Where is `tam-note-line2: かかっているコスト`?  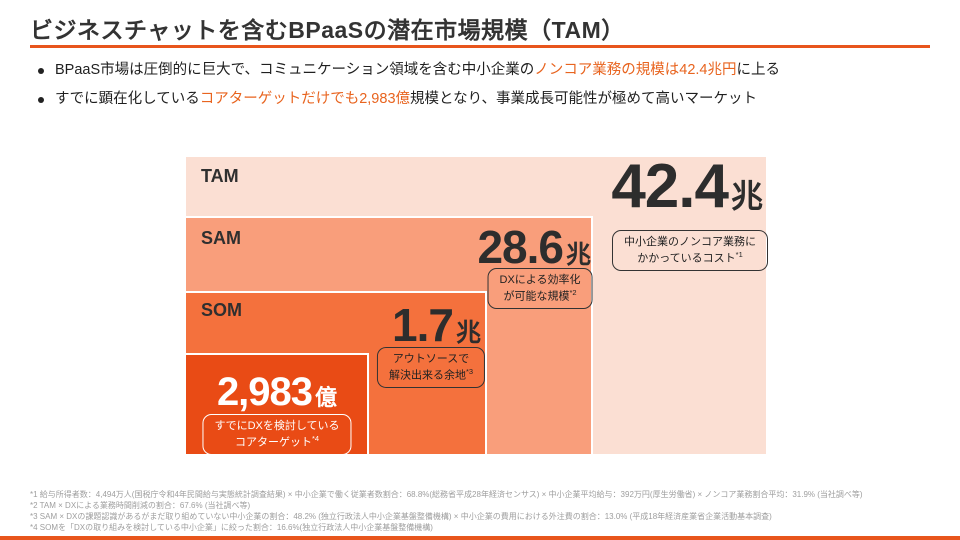 tam-note-line2: かかっているコスト is located at coordinates (686, 258).